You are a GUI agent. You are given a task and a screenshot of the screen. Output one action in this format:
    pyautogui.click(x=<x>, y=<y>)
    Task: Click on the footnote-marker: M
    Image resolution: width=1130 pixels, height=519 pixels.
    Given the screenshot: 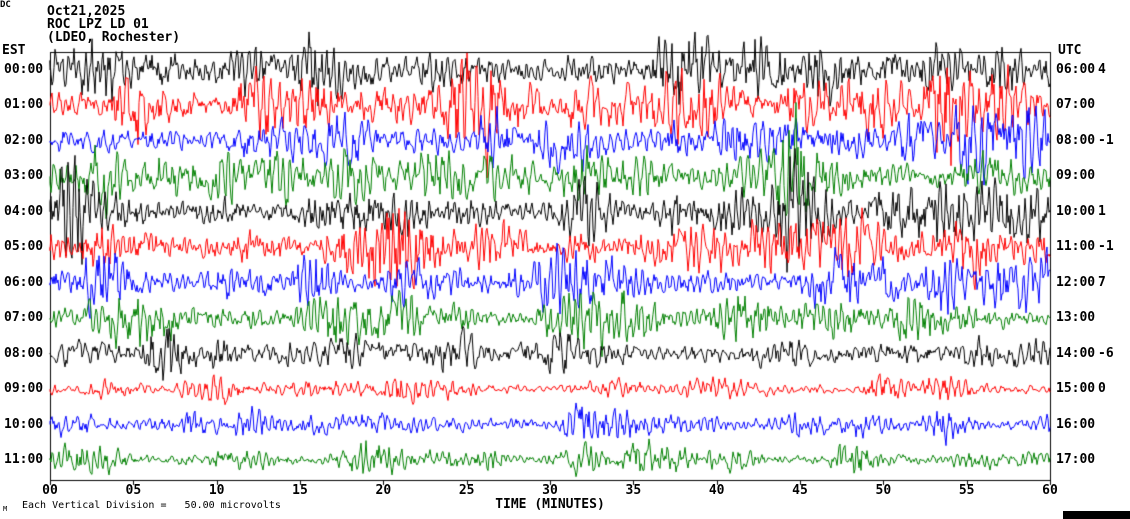 What is the action you would take?
    pyautogui.click(x=5, y=509)
    